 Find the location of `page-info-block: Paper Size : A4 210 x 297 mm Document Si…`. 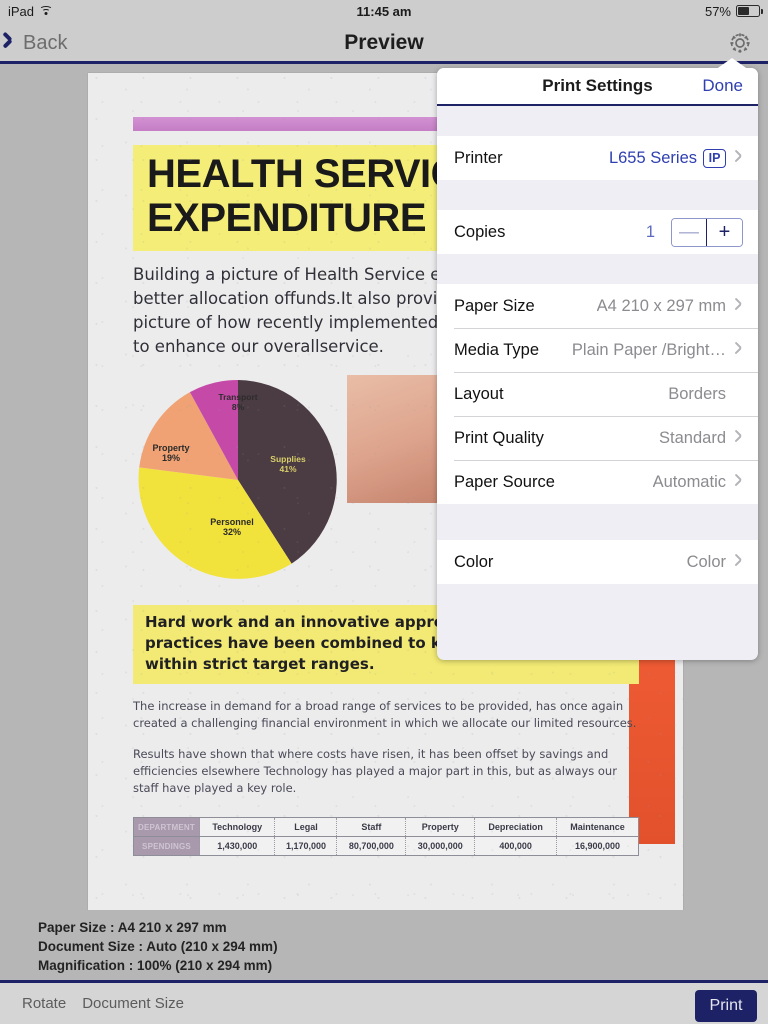

page-info-block: Paper Size : A4 210 x 297 mm Document Si… is located at coordinates (248, 946).